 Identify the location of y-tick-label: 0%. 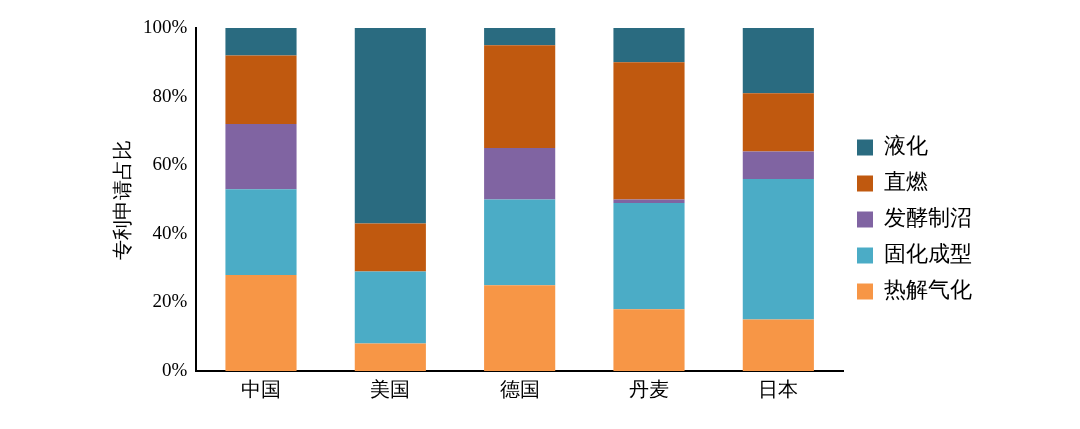
(175, 369).